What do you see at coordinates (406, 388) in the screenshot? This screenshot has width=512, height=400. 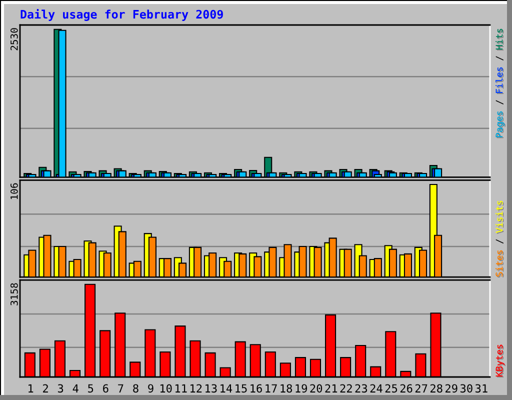 I see `x-tick-label: 26` at bounding box center [406, 388].